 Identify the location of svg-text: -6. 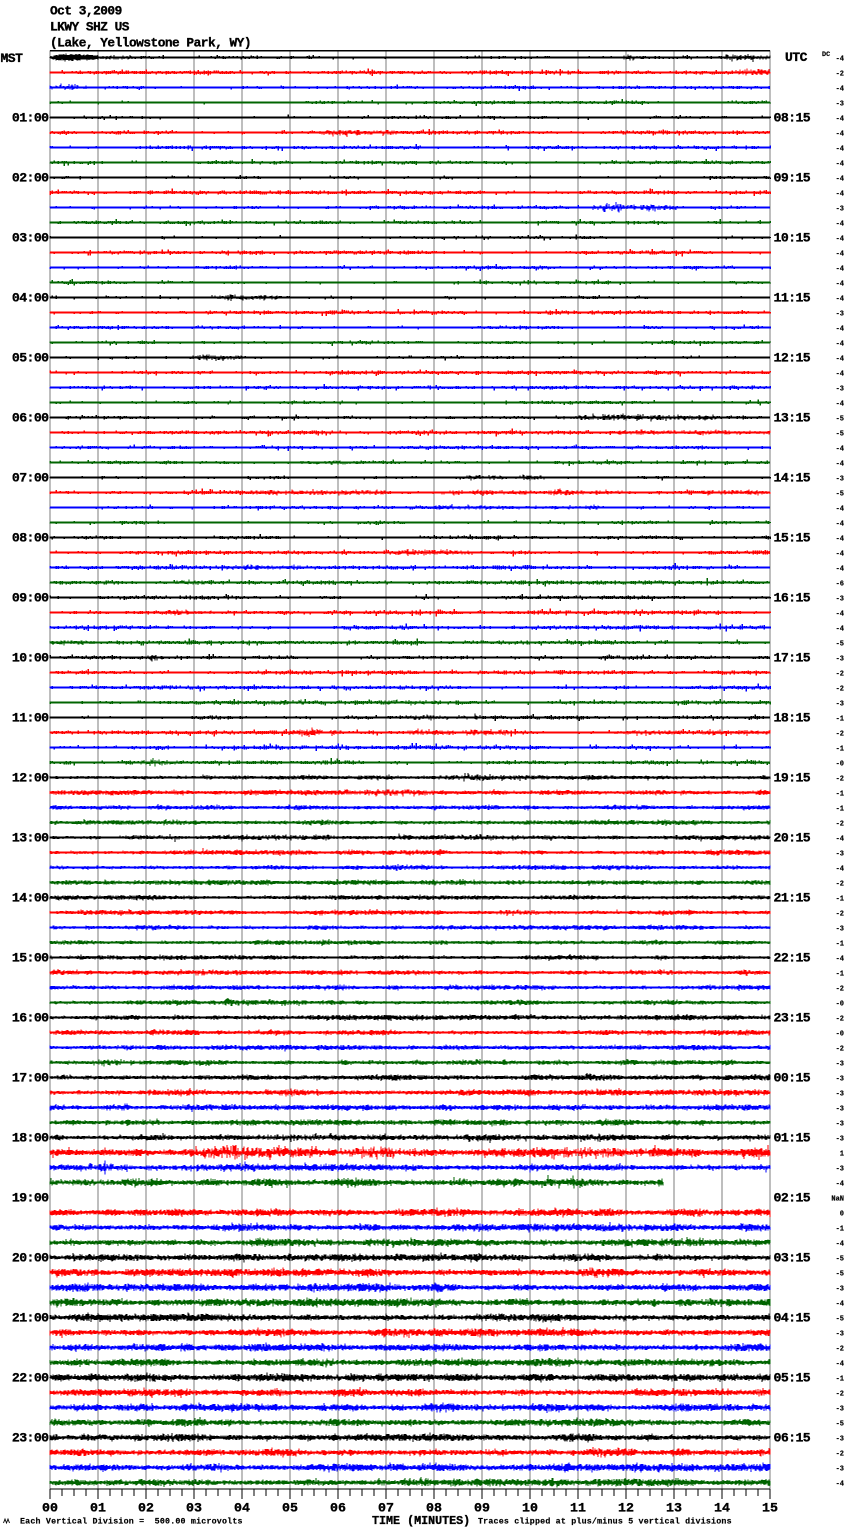
(840, 585).